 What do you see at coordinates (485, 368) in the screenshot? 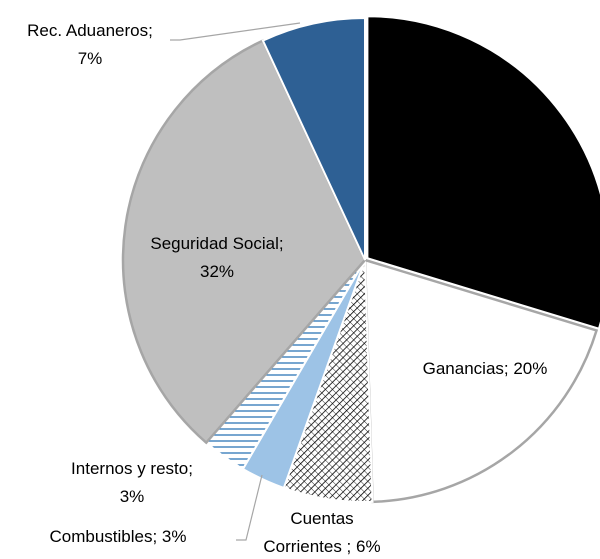
I see `data-label: Ganancias; 20%` at bounding box center [485, 368].